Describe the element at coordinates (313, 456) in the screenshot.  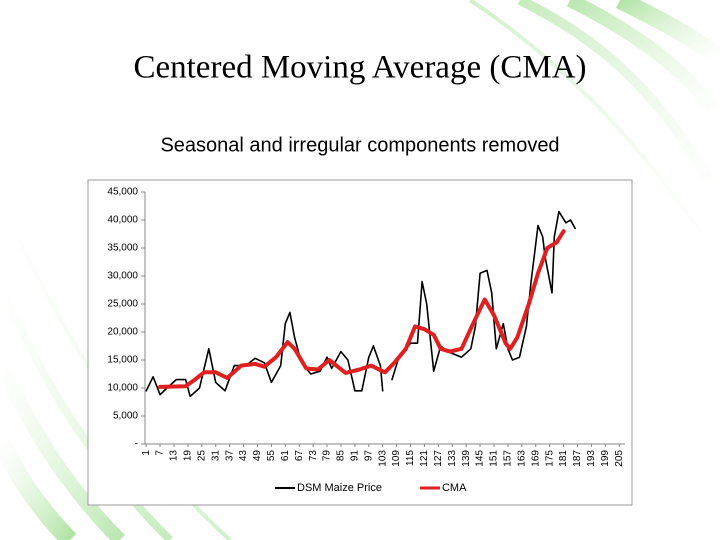
I see `x-tick-label: 73` at that location.